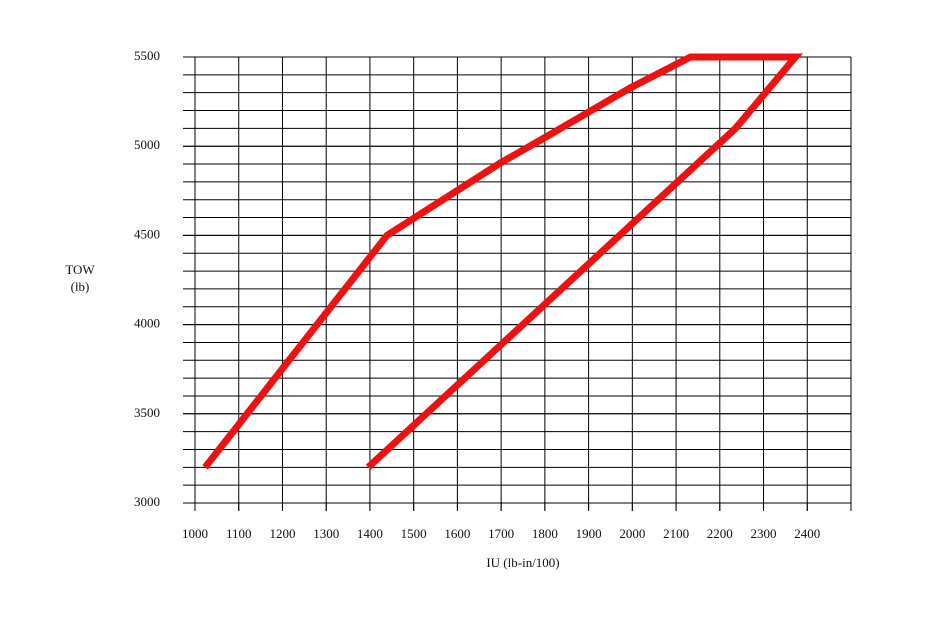 This screenshot has width=947, height=618. Describe the element at coordinates (457, 533) in the screenshot. I see `x-tick-label: 1600` at that location.